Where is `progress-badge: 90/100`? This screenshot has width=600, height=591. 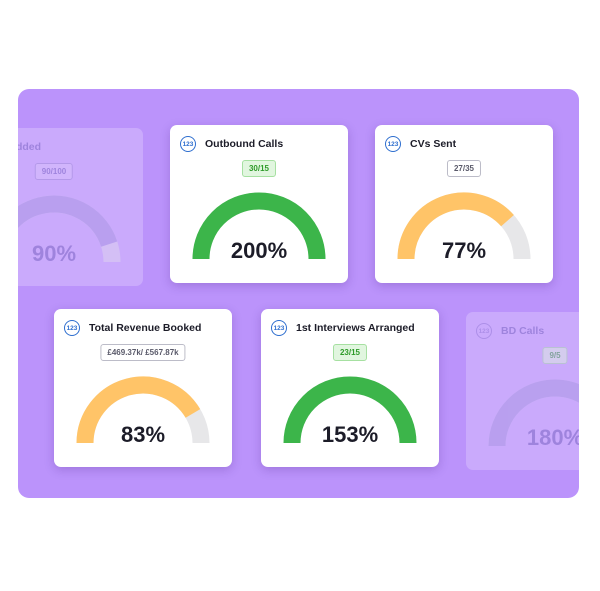
progress-badge: 90/100 is located at coordinates (54, 171).